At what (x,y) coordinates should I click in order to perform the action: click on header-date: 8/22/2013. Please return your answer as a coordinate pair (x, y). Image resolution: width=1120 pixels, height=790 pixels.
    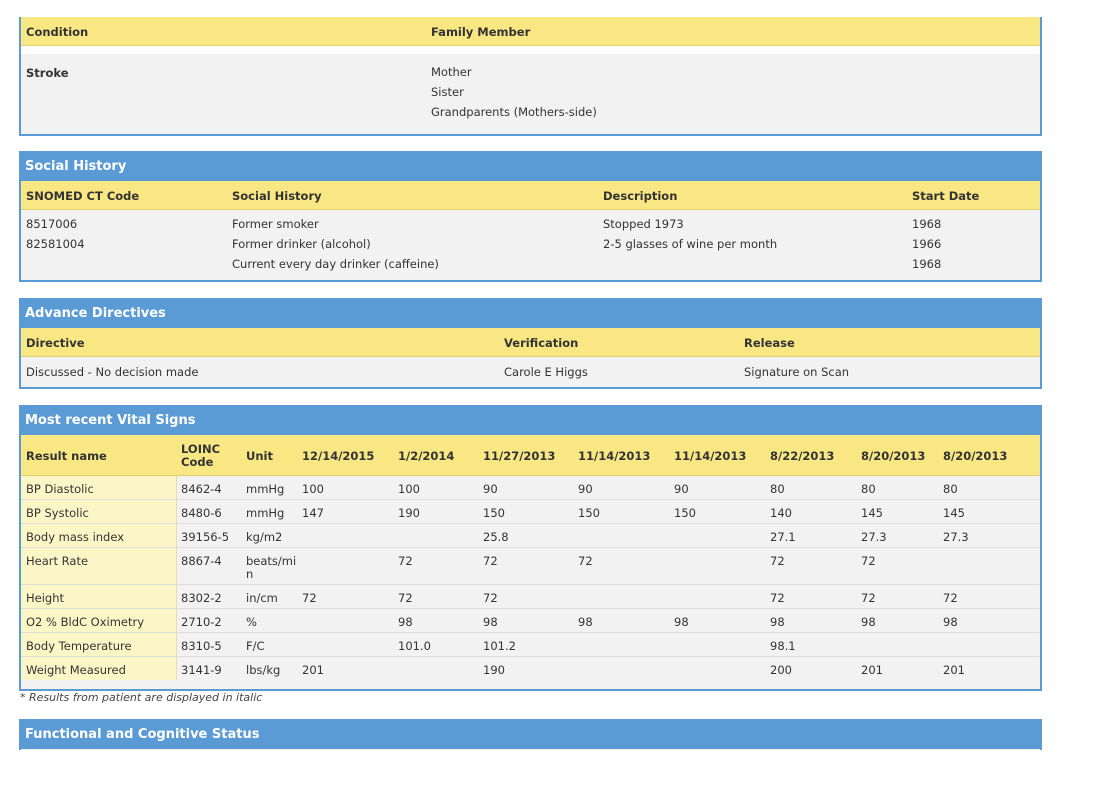
    Looking at the image, I should click on (802, 456).